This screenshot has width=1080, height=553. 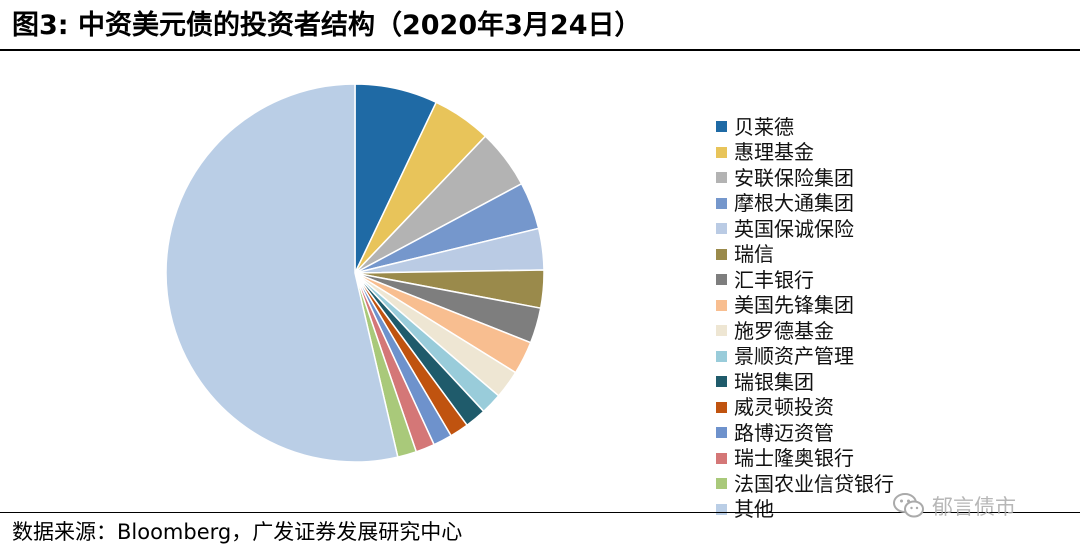 I want to click on legend-label: 汇丰银行, so click(x=774, y=279).